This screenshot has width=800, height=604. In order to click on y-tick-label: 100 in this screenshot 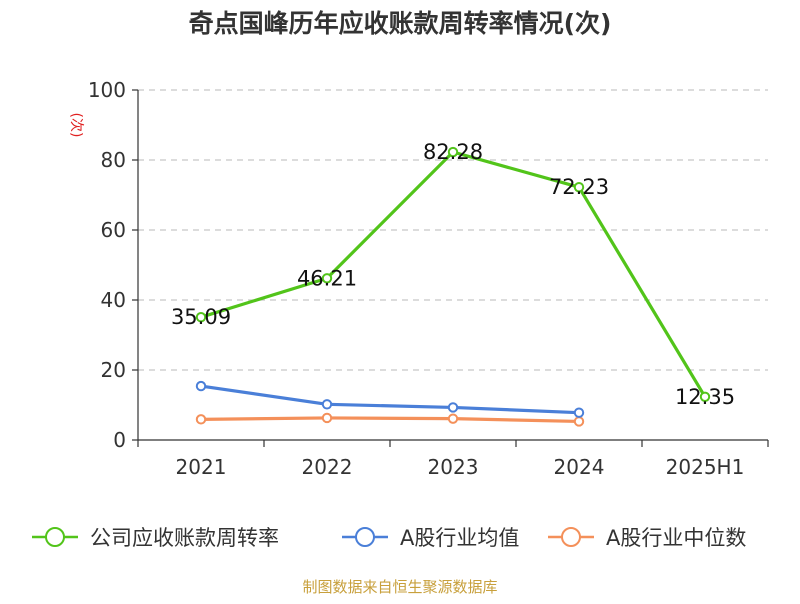, I will do `click(107, 90)`.